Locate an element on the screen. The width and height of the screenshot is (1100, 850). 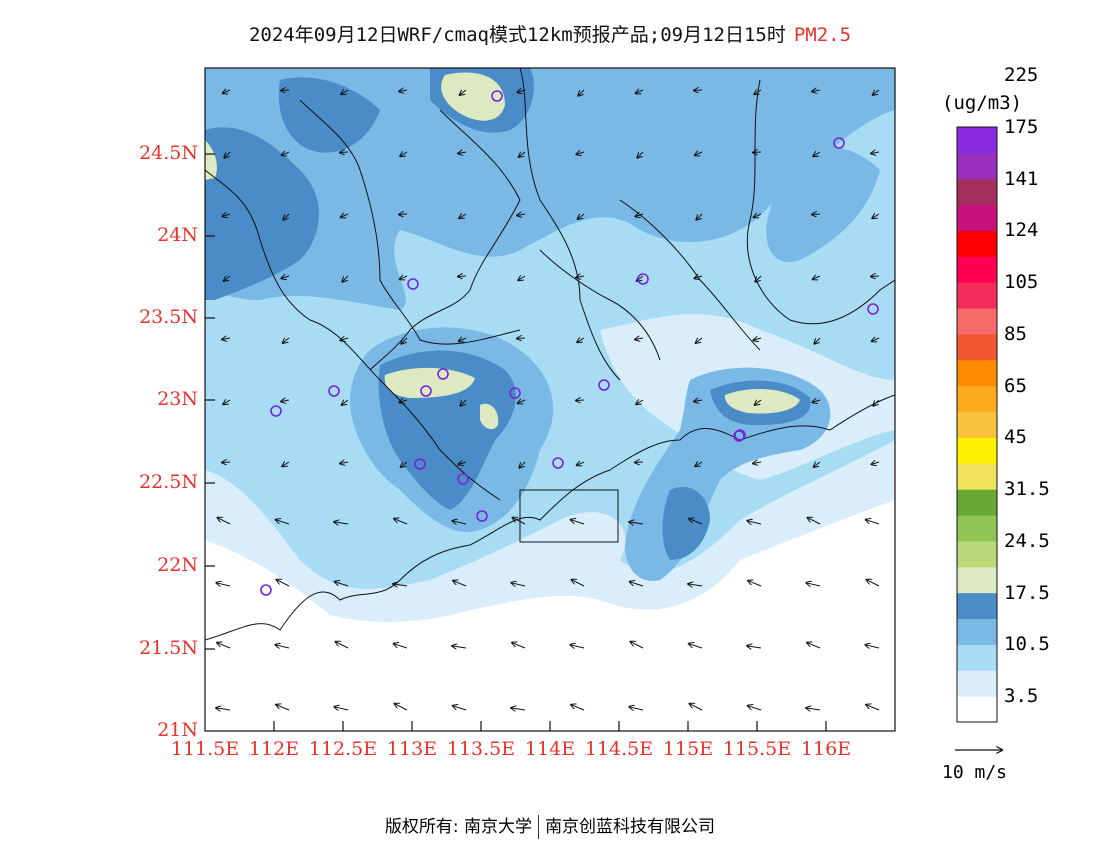
lat-tick-label: 22N is located at coordinates (177, 565).